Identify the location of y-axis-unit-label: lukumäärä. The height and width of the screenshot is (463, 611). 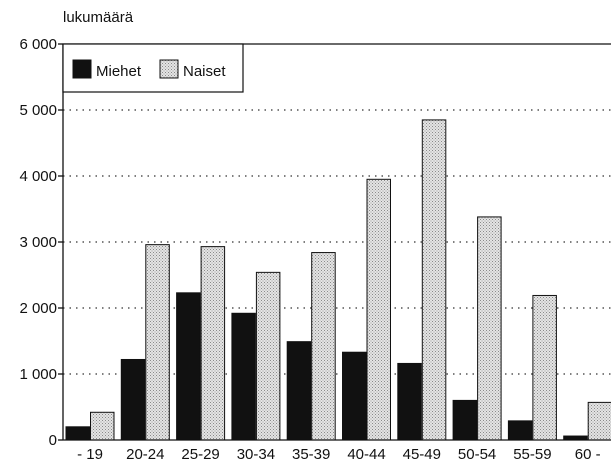
(98, 17).